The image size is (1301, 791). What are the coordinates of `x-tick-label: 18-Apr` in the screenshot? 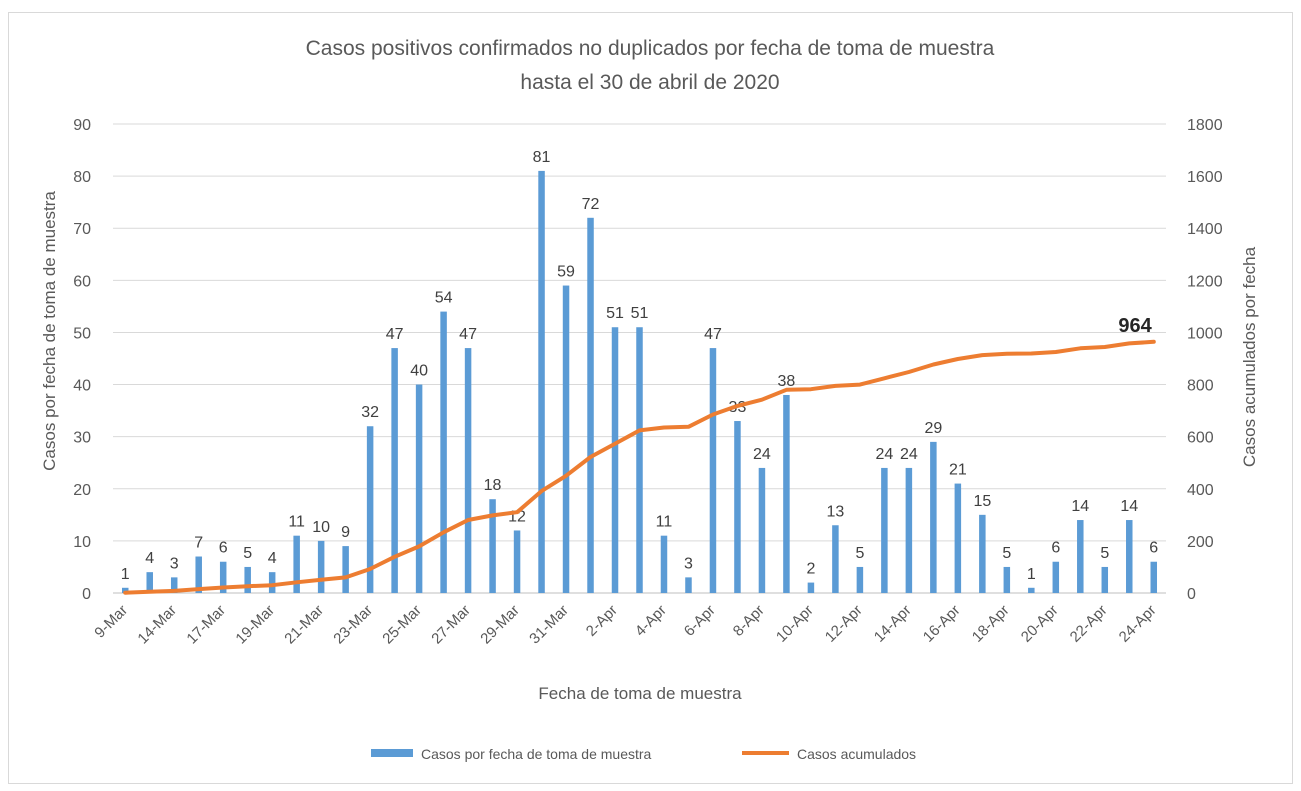 It's located at (991, 624).